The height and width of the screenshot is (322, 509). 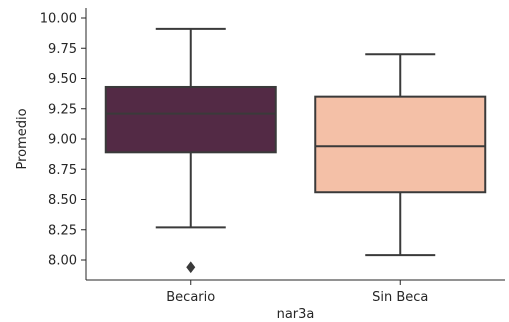 I want to click on y-tick-label: 10.00, so click(x=58, y=19).